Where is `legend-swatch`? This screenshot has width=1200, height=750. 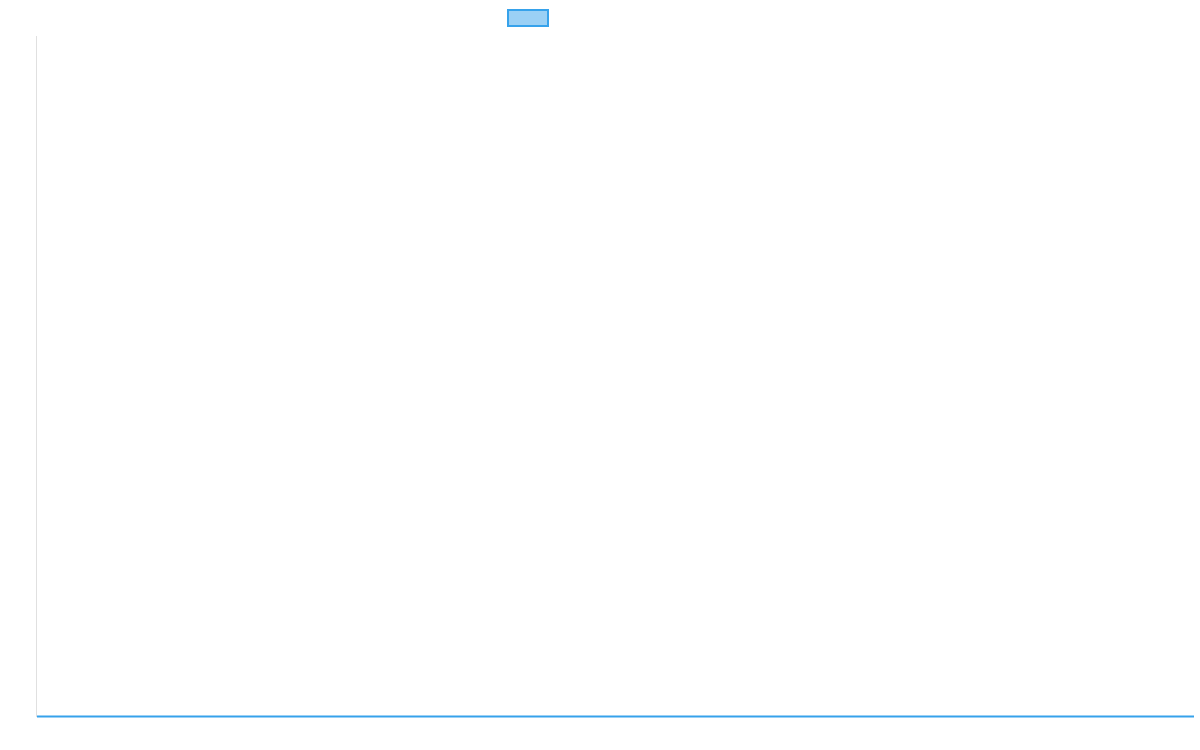 legend-swatch is located at coordinates (528, 18).